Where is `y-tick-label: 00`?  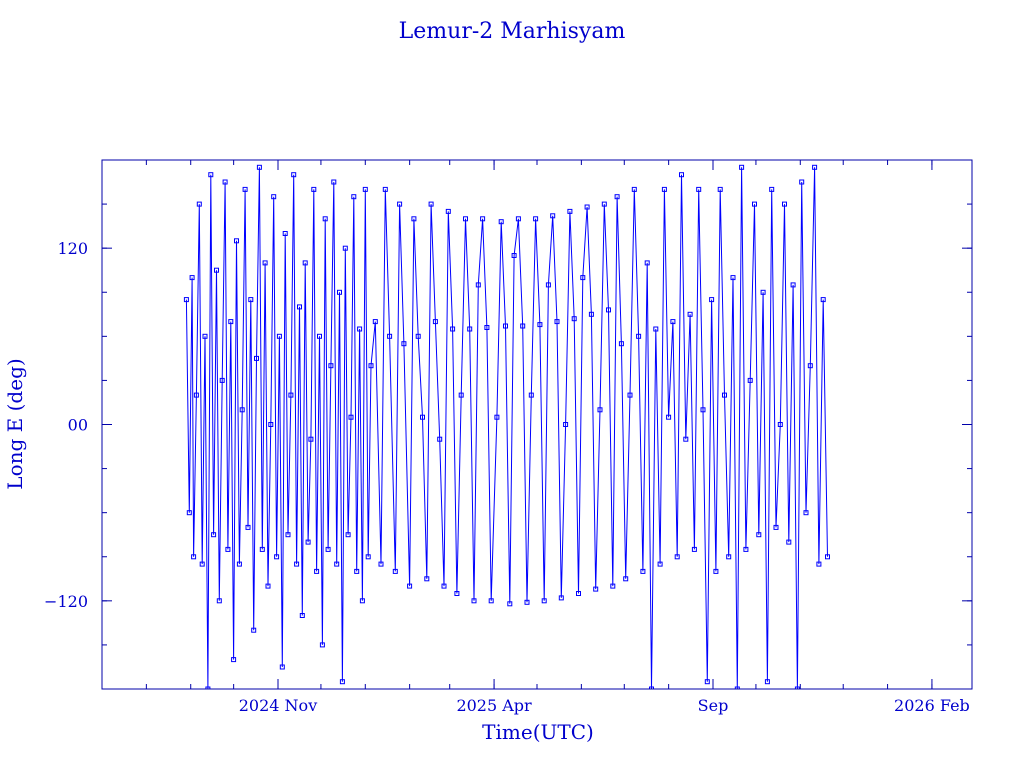
y-tick-label: 00 is located at coordinates (78, 425).